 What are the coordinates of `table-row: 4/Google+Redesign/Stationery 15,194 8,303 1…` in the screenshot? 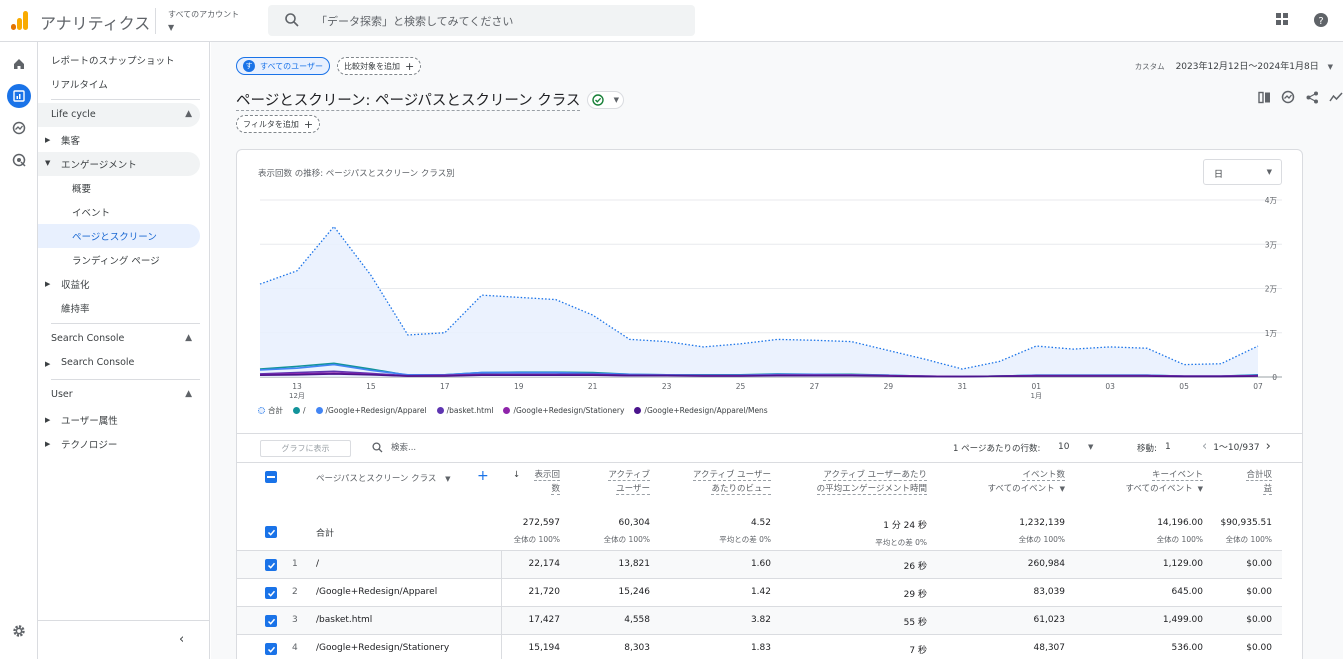 It's located at (759, 647).